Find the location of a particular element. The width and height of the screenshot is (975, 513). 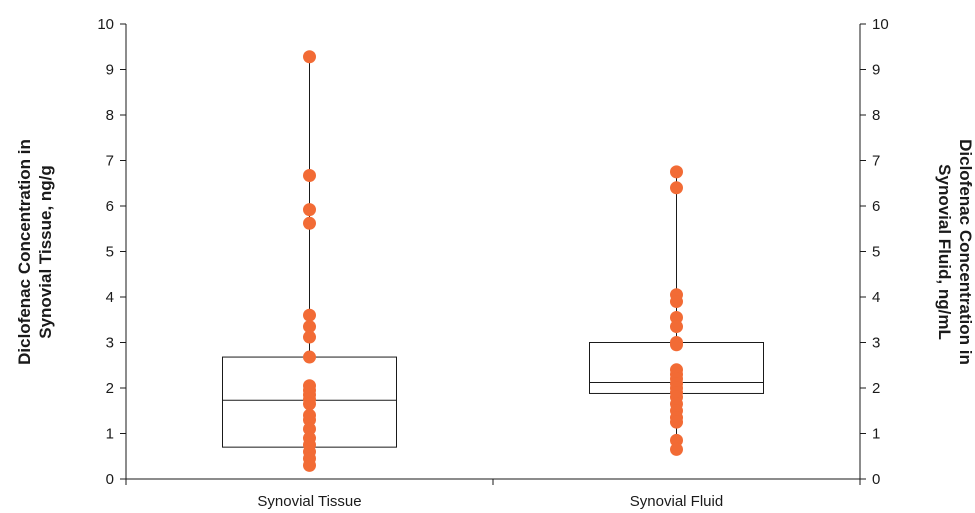

y-axis-title-line-1: Diclofenac Concentration in is located at coordinates (24, 252).